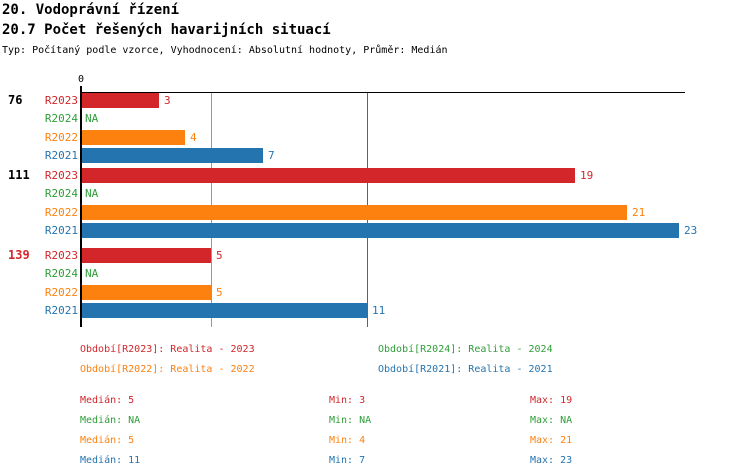 The image size is (750, 476). Describe the element at coordinates (15, 100) in the screenshot. I see `group-label-76: 76` at that location.